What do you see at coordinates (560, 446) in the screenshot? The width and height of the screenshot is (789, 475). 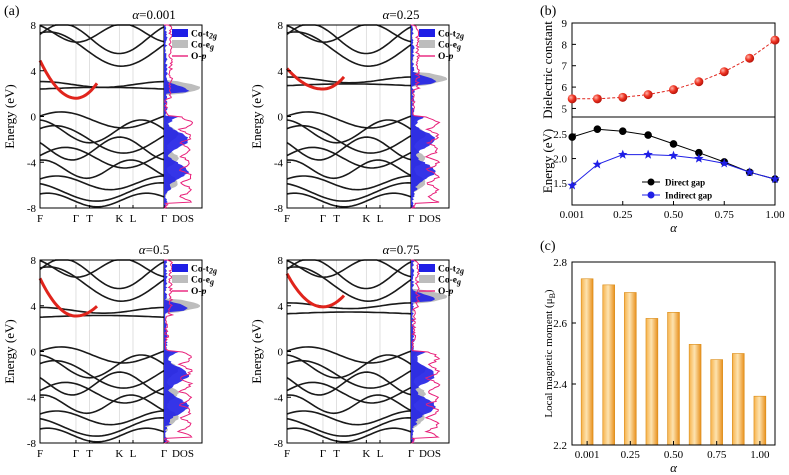 I see `y-tick-label: 2.2` at bounding box center [560, 446].